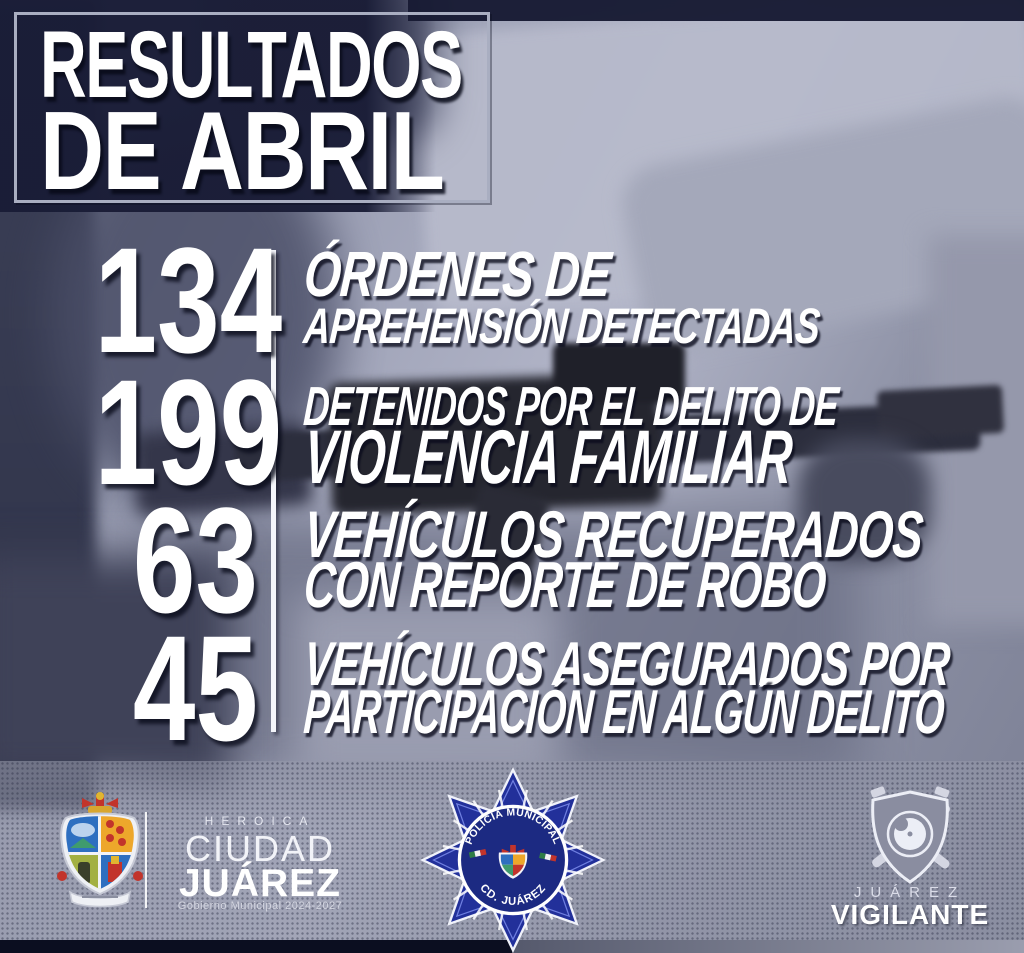 The image size is (1024, 953). What do you see at coordinates (565, 584) in the screenshot?
I see `stat-label-3b: CON REPORTE DE ROBO` at bounding box center [565, 584].